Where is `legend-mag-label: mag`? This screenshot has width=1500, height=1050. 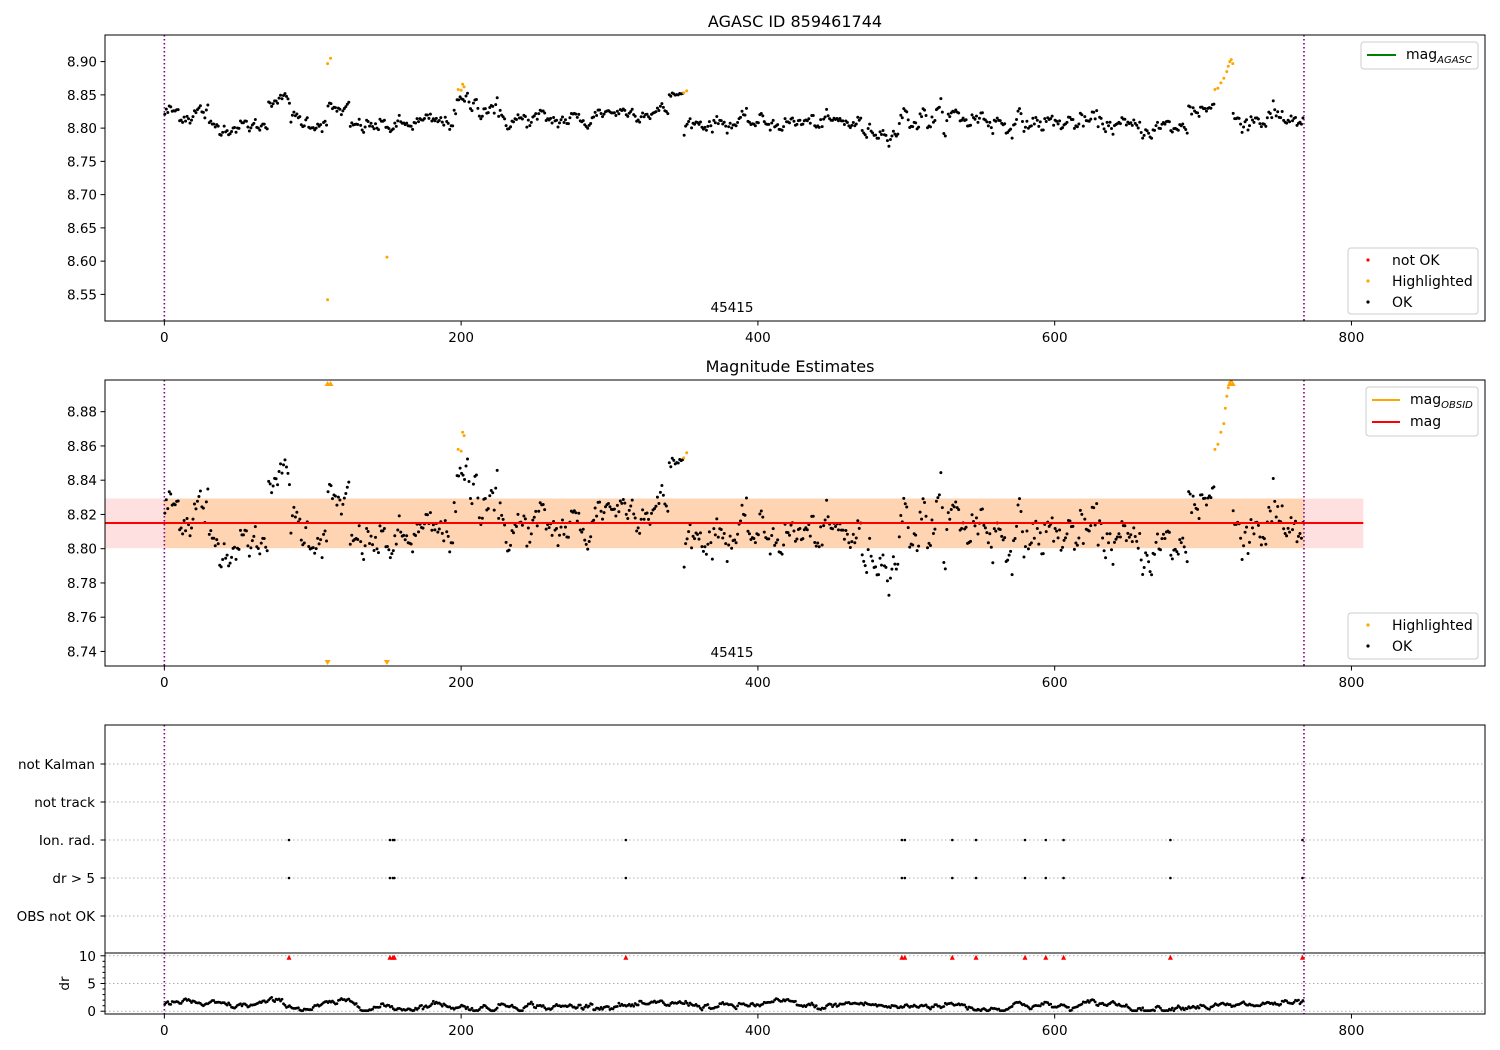 legend-mag-label: mag is located at coordinates (1421, 55).